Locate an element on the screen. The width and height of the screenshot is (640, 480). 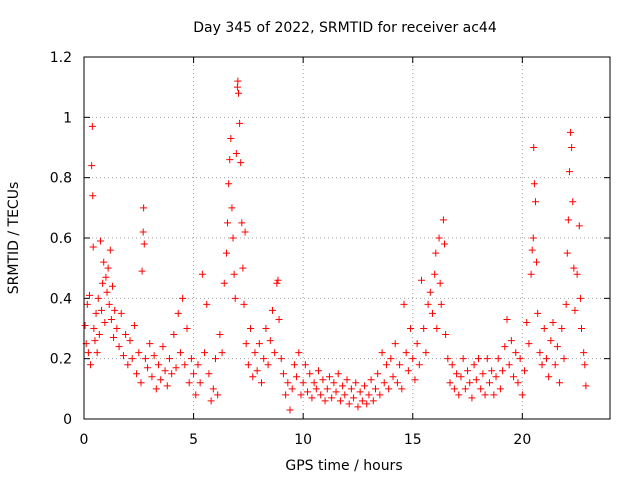
y-tick-label: 0 is located at coordinates (67, 420).